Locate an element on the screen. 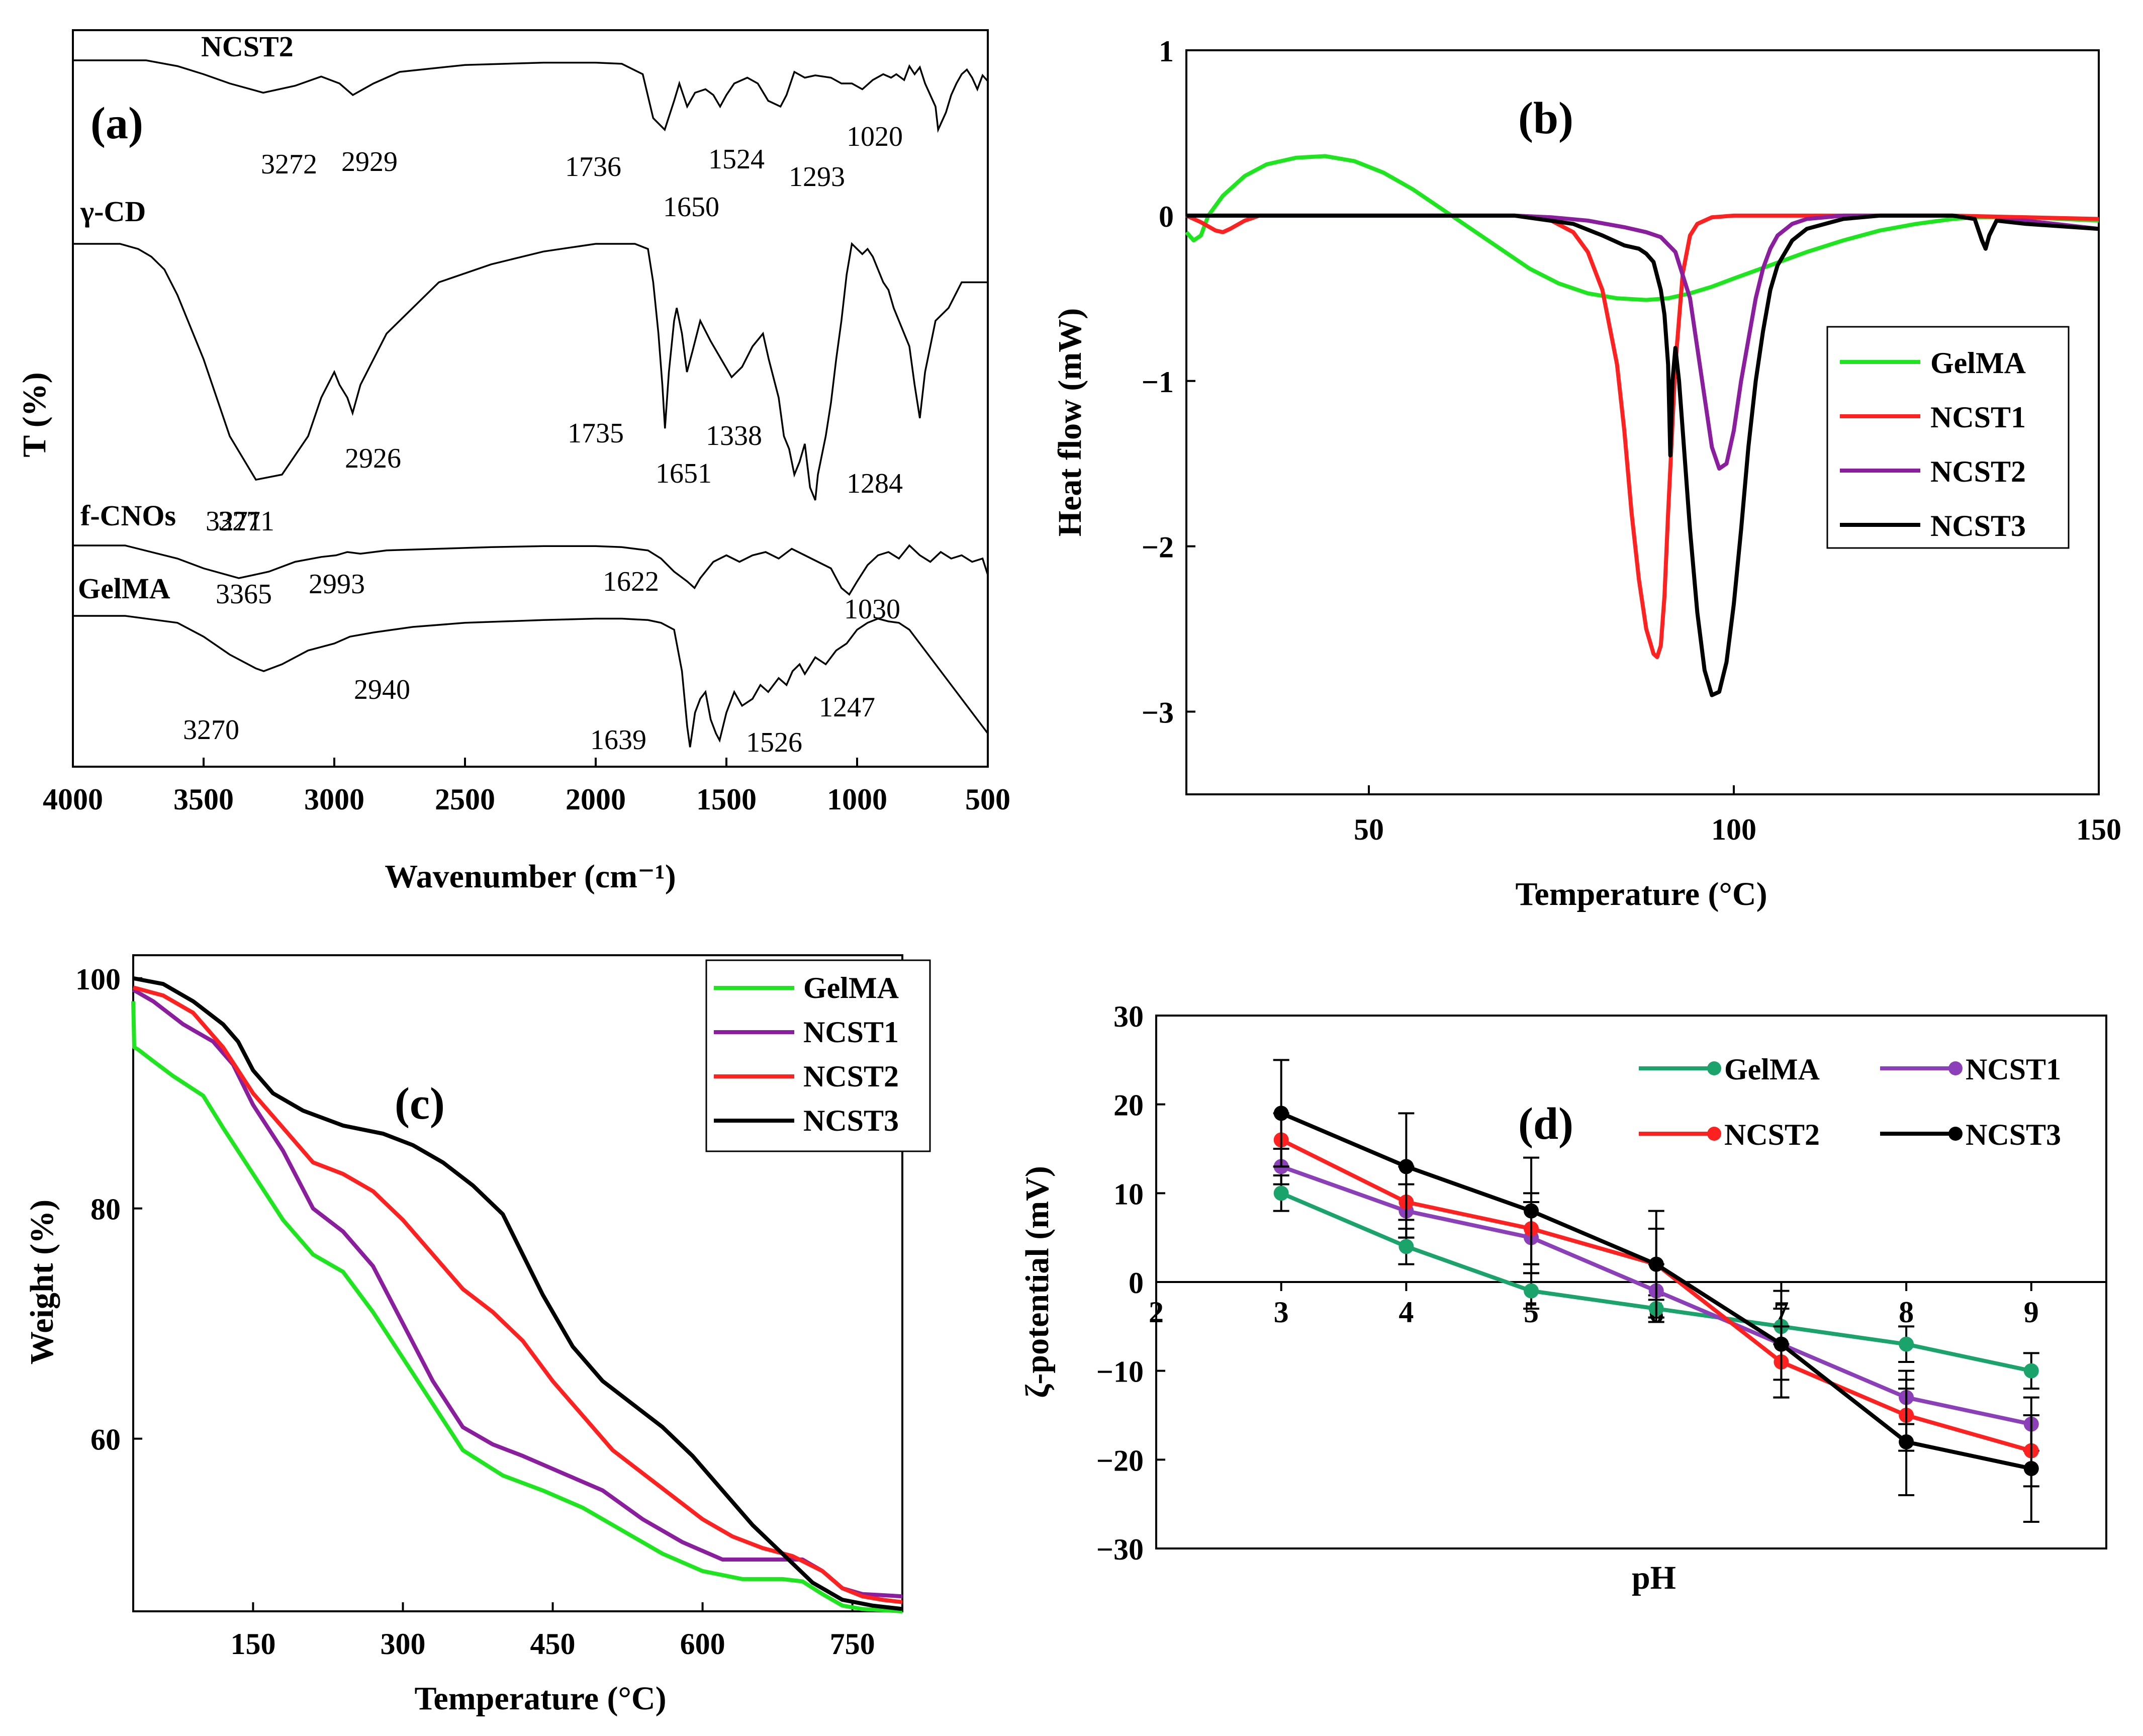 The width and height of the screenshot is (2143, 1736). panel-b-series-group is located at coordinates (1642, 425).